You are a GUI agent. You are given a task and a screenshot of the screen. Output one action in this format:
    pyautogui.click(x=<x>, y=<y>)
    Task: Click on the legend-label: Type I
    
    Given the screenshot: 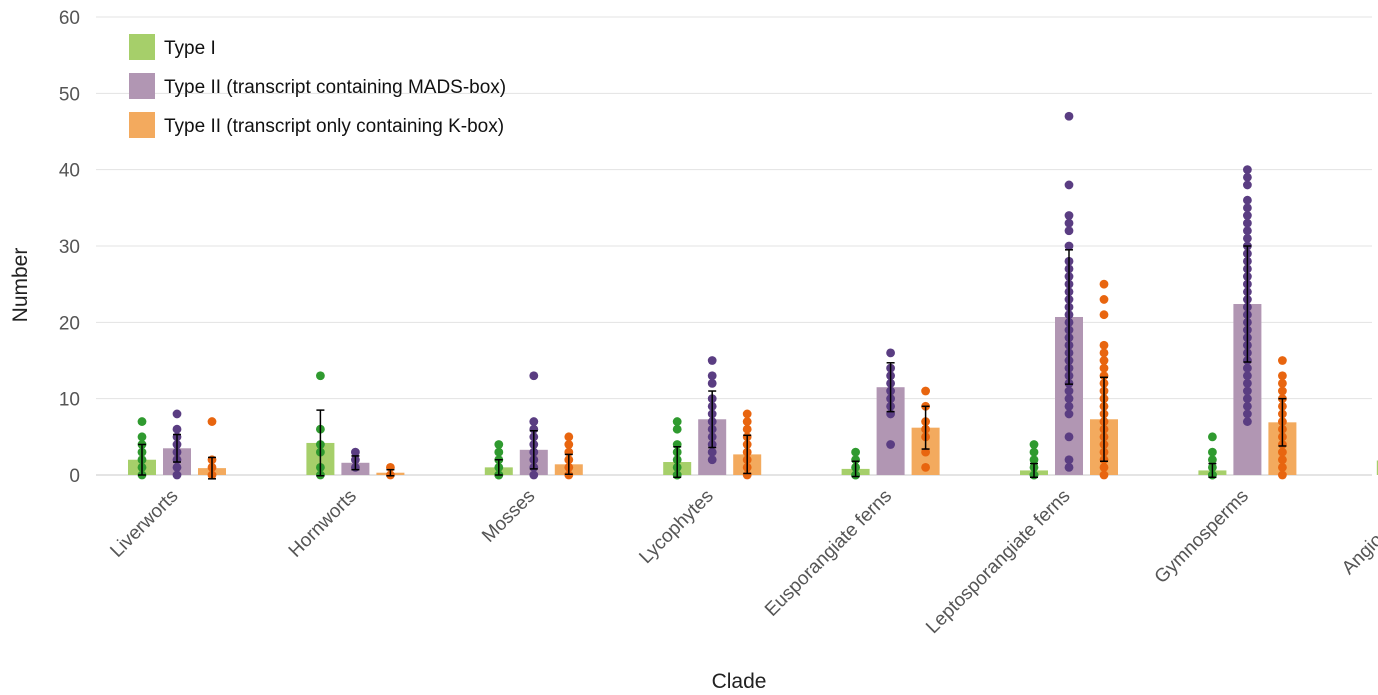 What is the action you would take?
    pyautogui.click(x=190, y=48)
    